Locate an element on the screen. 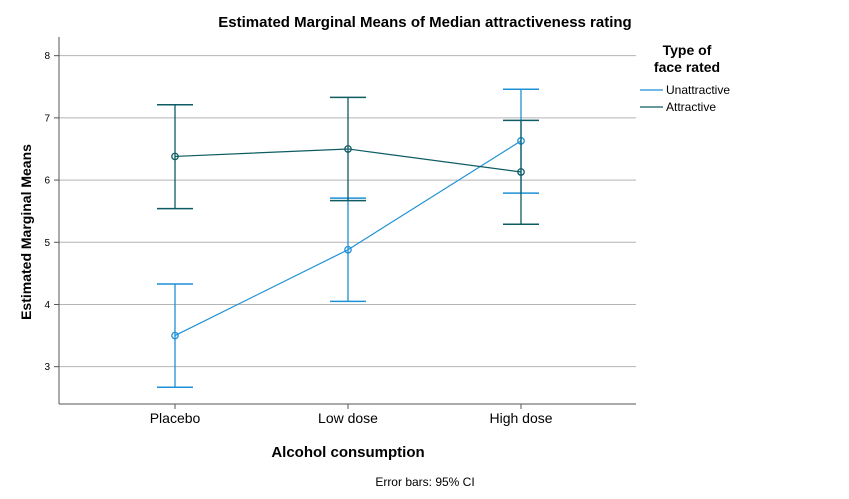 This screenshot has height=499, width=849. y-tick-label: 7 is located at coordinates (47, 118).